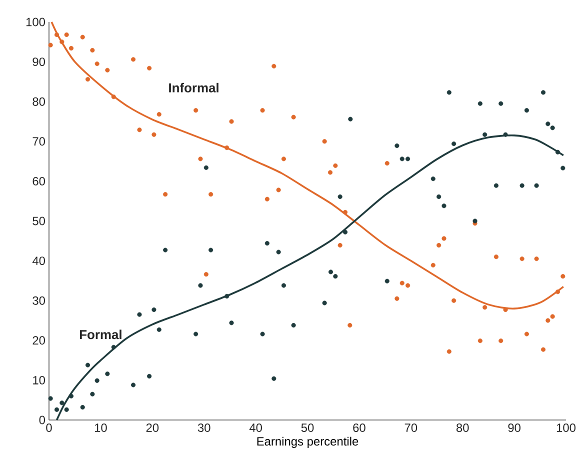  I want to click on series-label: Formal, so click(101, 335).